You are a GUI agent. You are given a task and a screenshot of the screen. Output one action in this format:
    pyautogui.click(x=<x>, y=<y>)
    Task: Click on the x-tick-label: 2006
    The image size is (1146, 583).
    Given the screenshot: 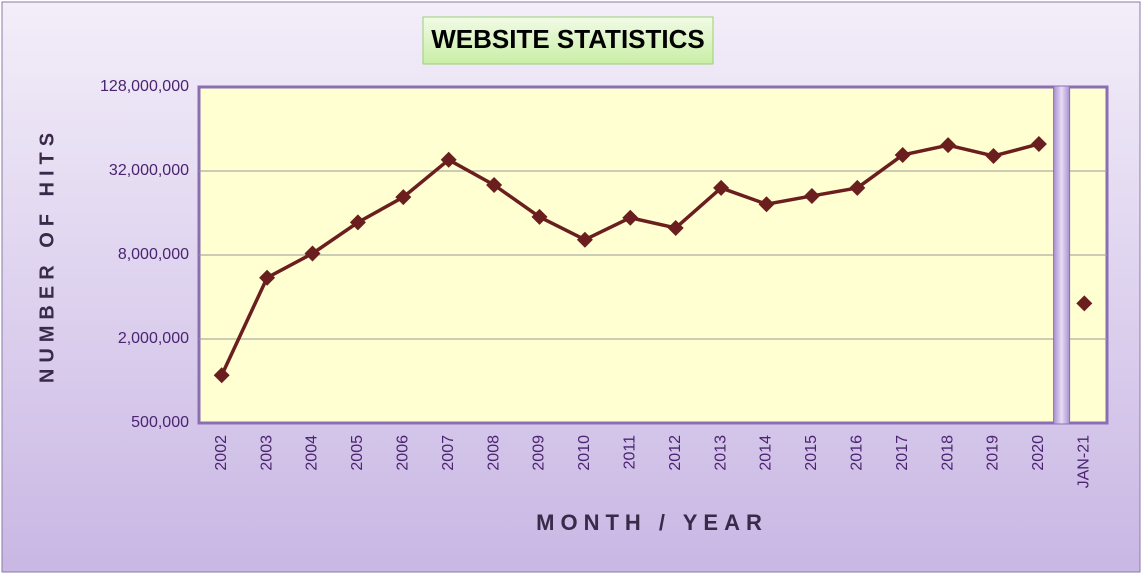 What is the action you would take?
    pyautogui.click(x=403, y=453)
    